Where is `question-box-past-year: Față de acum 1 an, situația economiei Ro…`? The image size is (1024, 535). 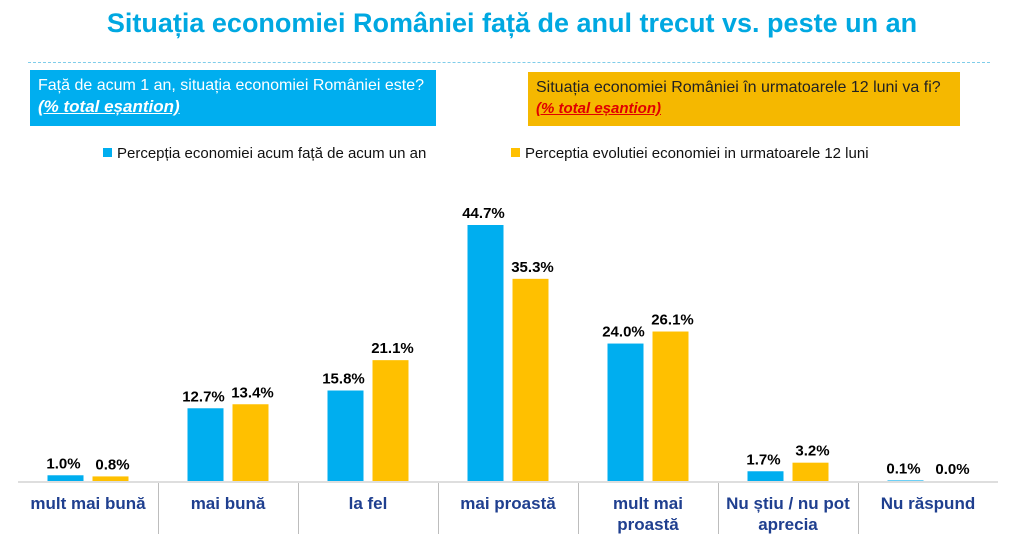 question-box-past-year: Față de acum 1 an, situația economiei Ro… is located at coordinates (233, 98).